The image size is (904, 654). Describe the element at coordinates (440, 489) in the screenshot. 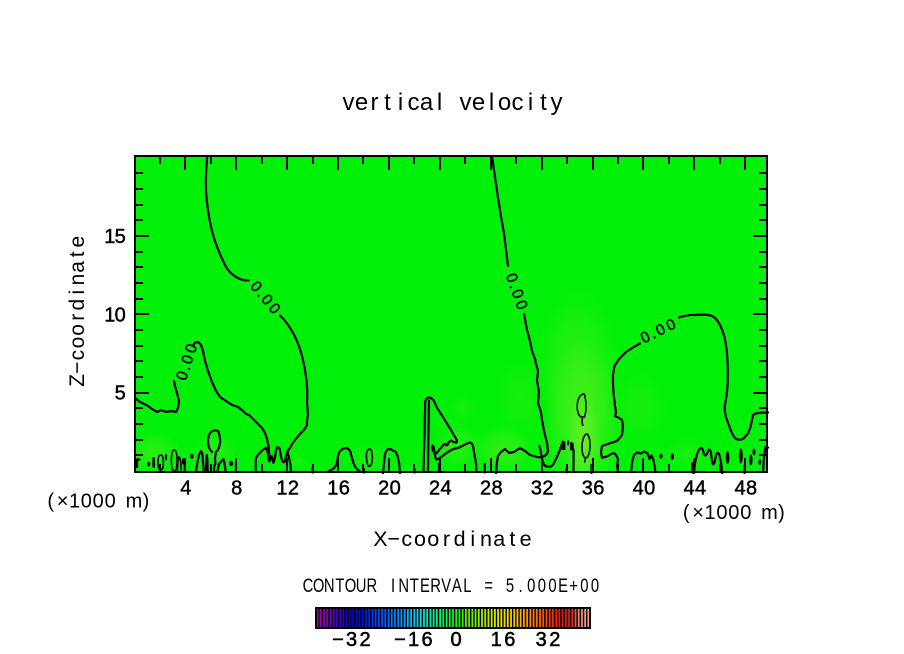

I see `svg-text: 24` at that location.